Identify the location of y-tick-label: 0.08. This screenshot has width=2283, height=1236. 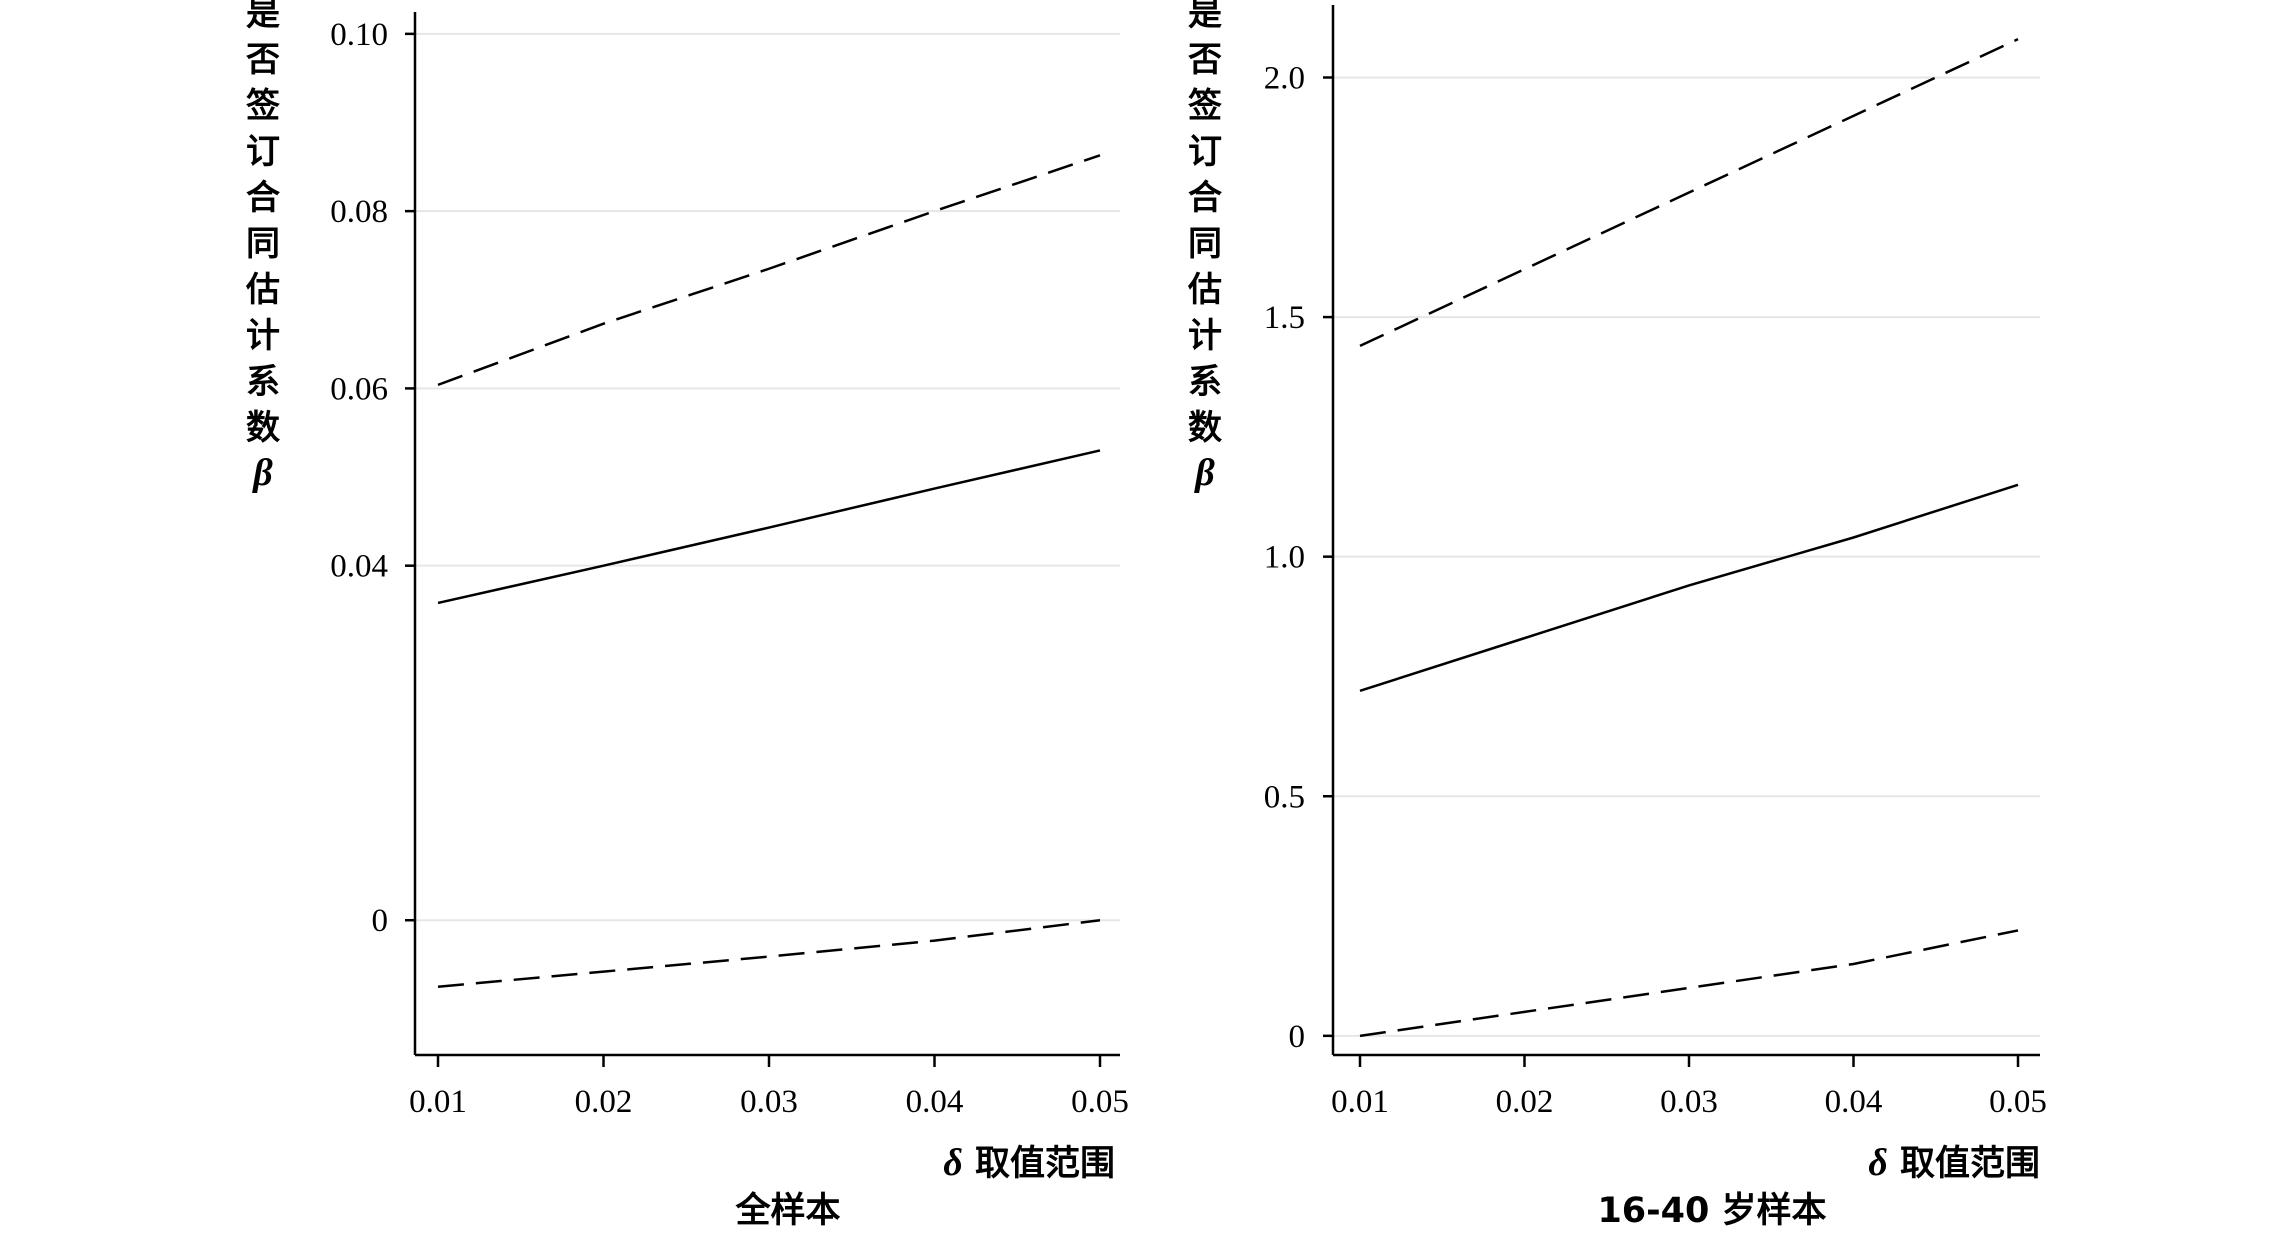
(359, 212).